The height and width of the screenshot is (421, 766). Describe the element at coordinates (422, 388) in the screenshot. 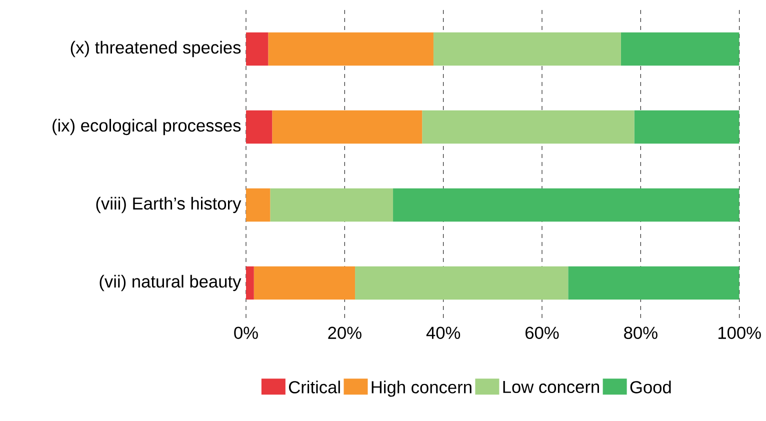

I see `legend-label: High concern` at that location.